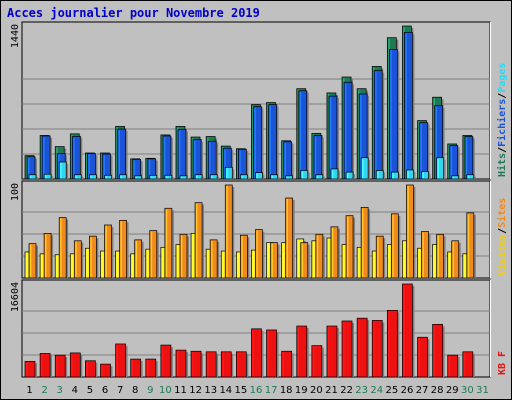  What do you see at coordinates (392, 390) in the screenshot?
I see `day-label: 25` at bounding box center [392, 390].